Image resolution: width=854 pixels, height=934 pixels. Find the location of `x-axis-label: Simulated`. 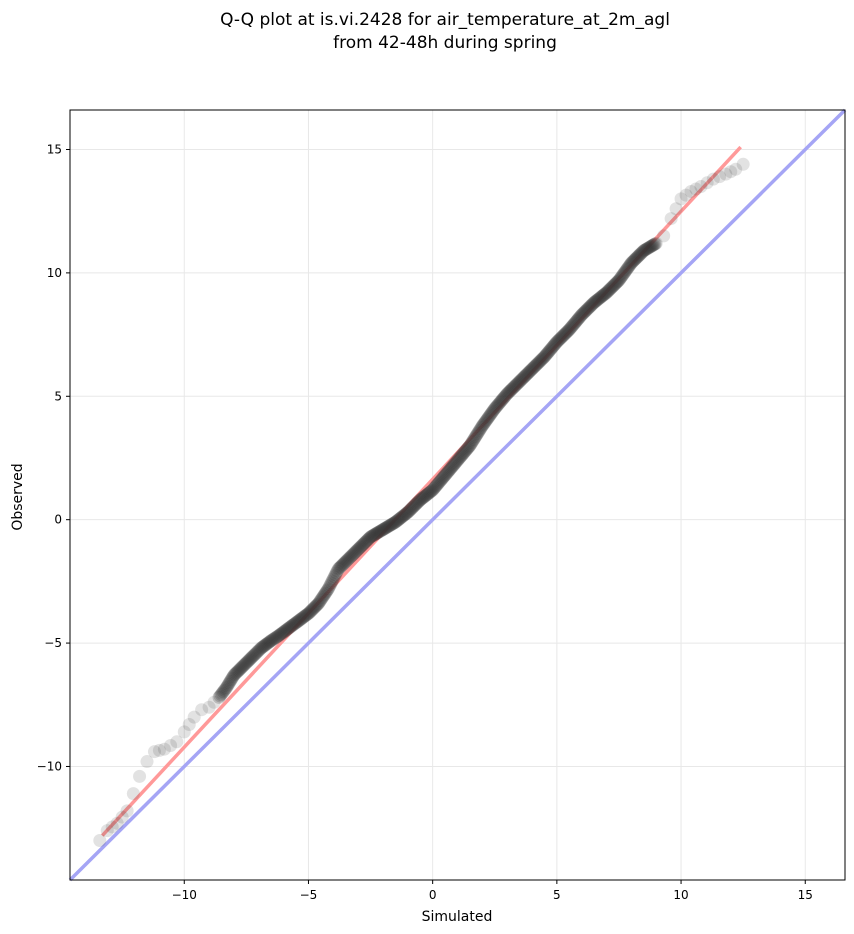

x-axis-label: Simulated is located at coordinates (457, 917).